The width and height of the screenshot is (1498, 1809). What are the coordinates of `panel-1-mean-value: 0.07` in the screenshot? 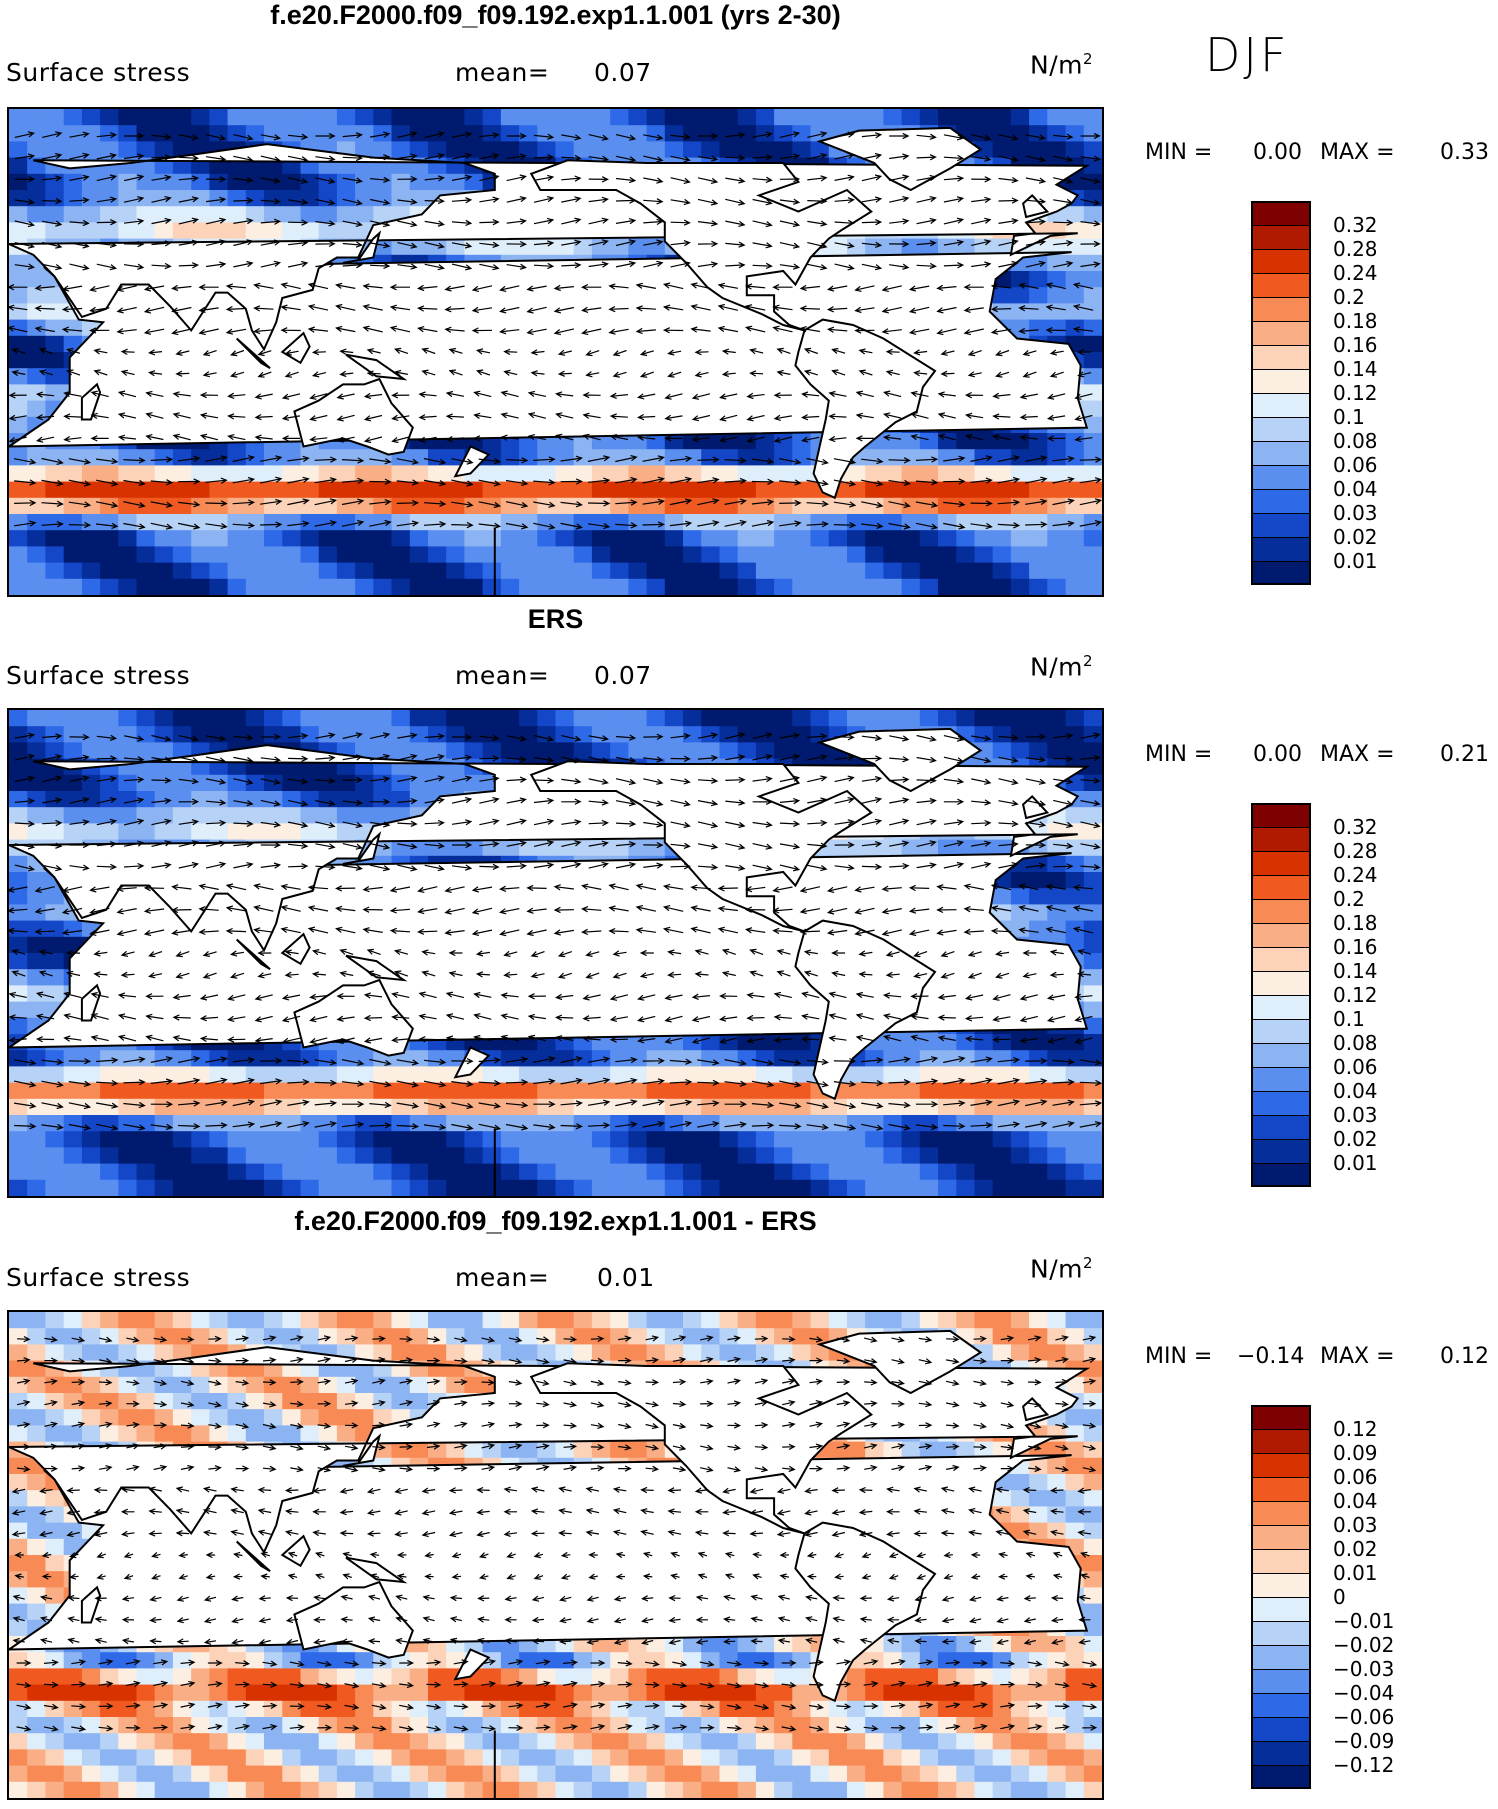 It's located at (623, 72).